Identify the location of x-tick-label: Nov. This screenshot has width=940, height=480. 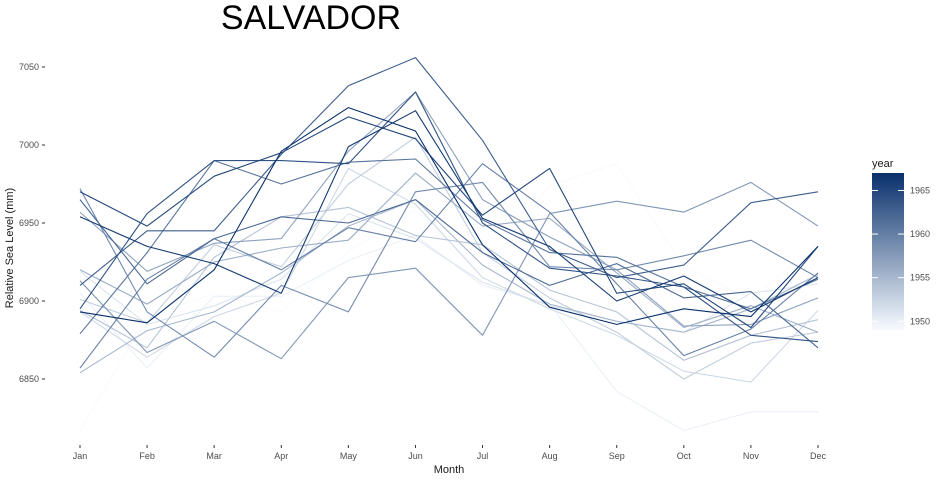
(751, 456).